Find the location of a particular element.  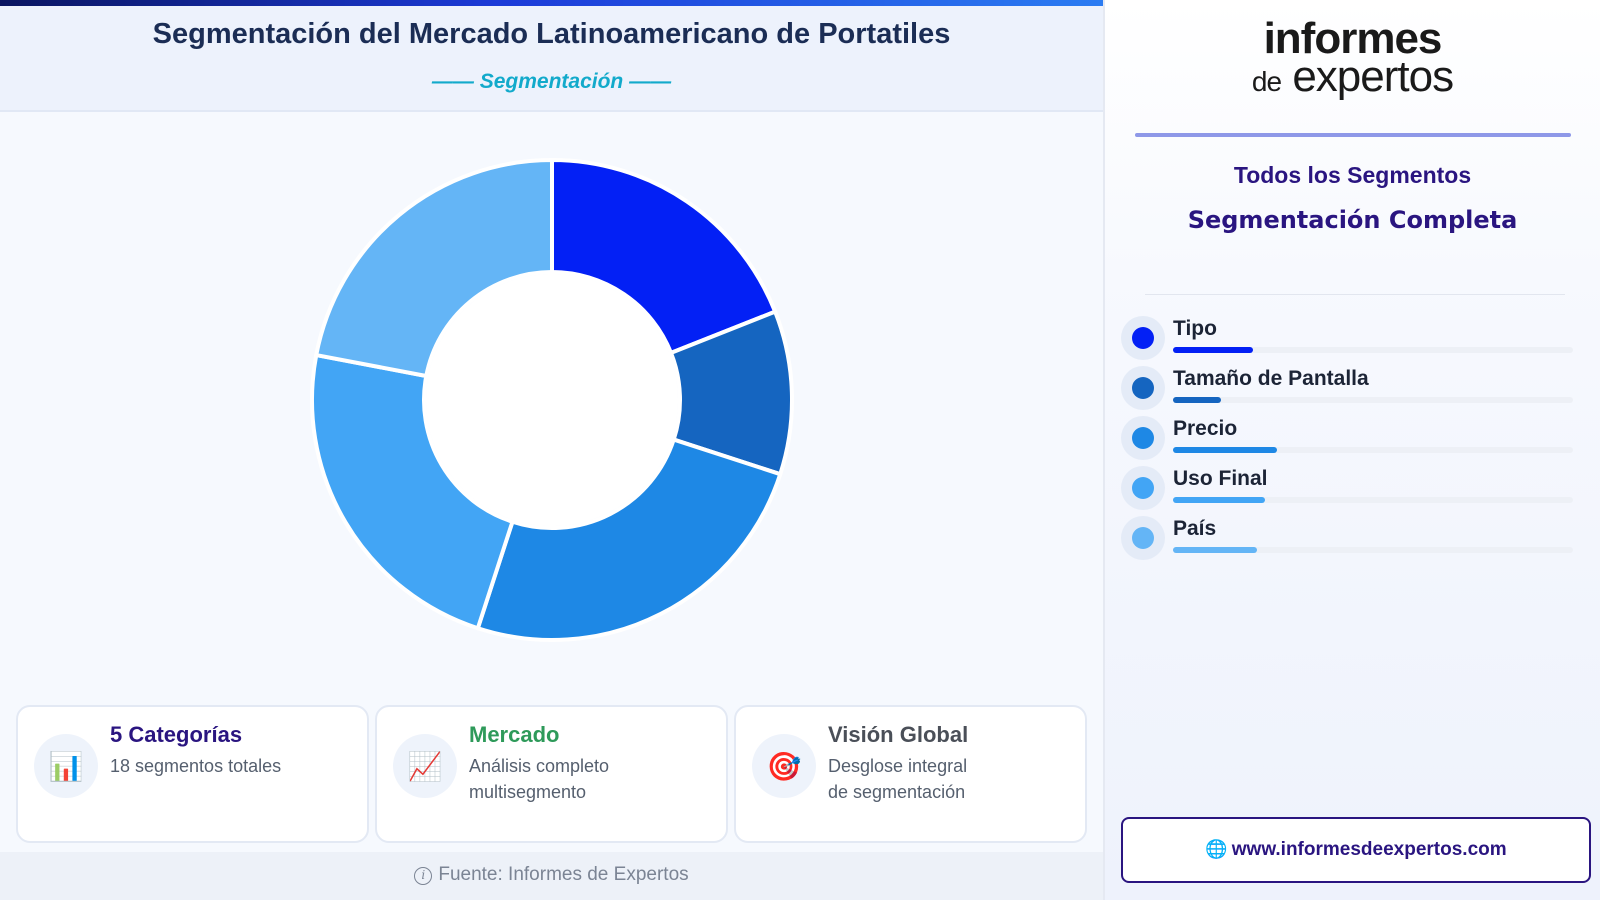

card-categories: 📊 5 Categorías 18 segmentos totales is located at coordinates (192, 774).